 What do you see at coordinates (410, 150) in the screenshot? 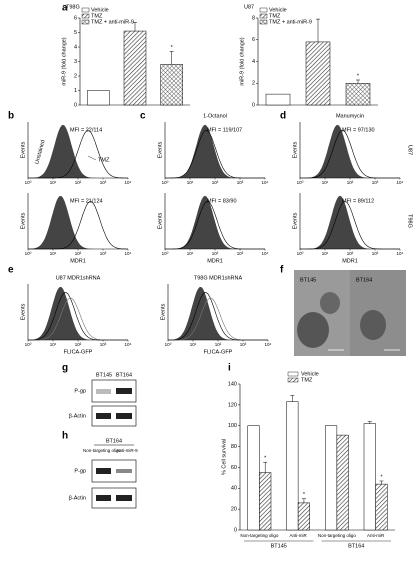
I see `row-label: U87` at bounding box center [410, 150].